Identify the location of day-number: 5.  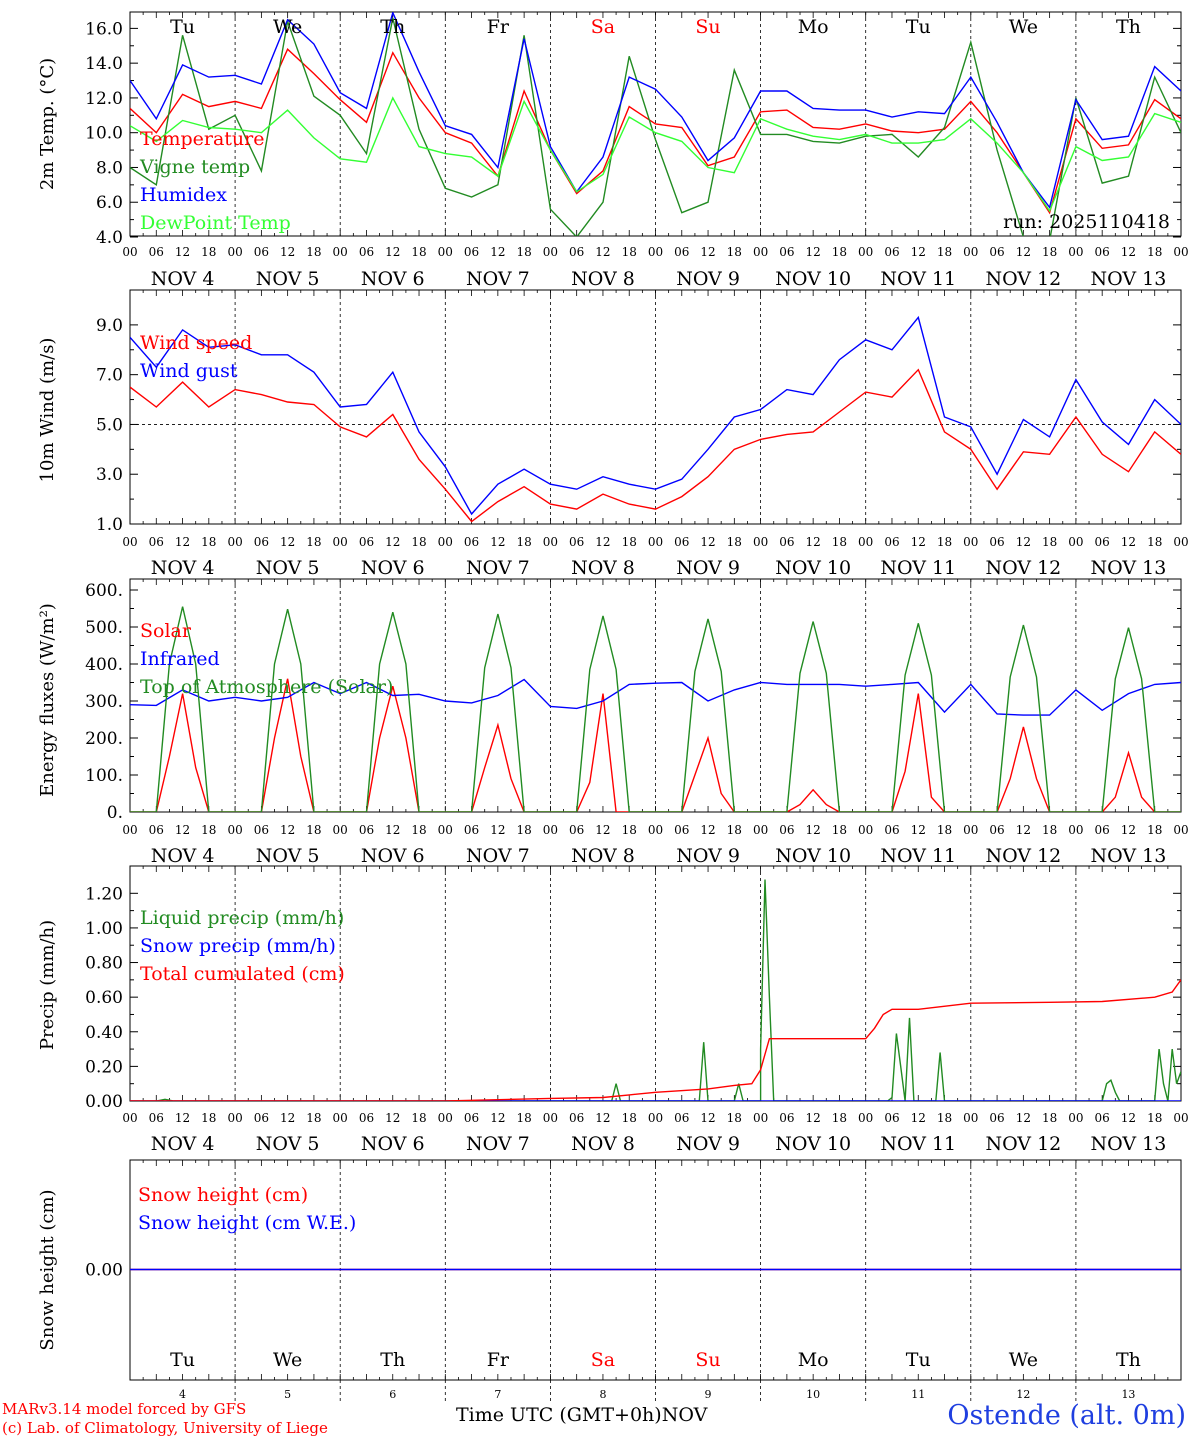
(287, 1394).